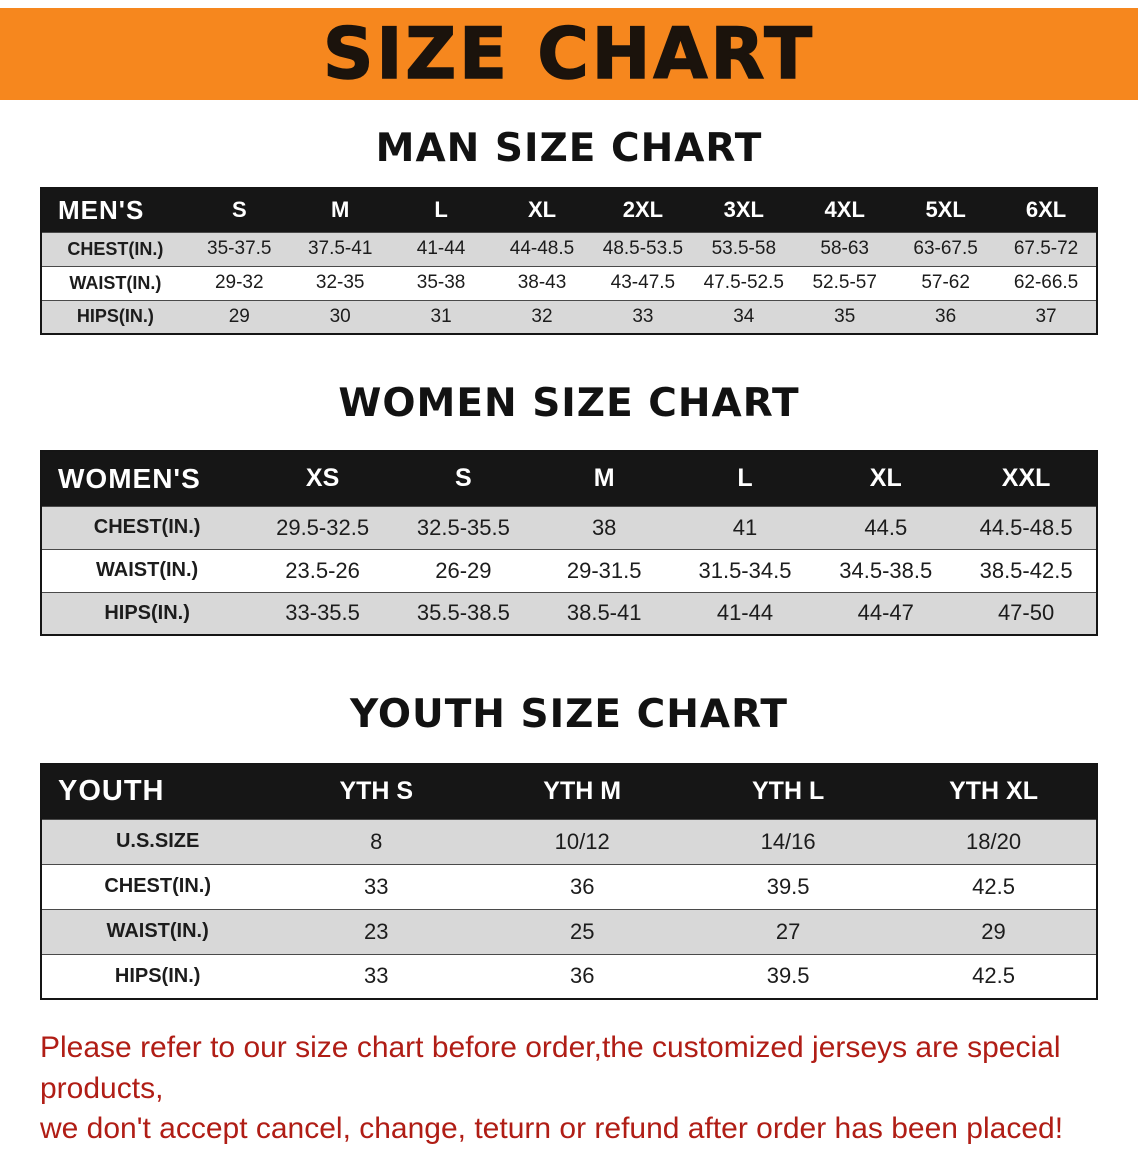  What do you see at coordinates (463, 570) in the screenshot?
I see `value-cell: 26-29` at bounding box center [463, 570].